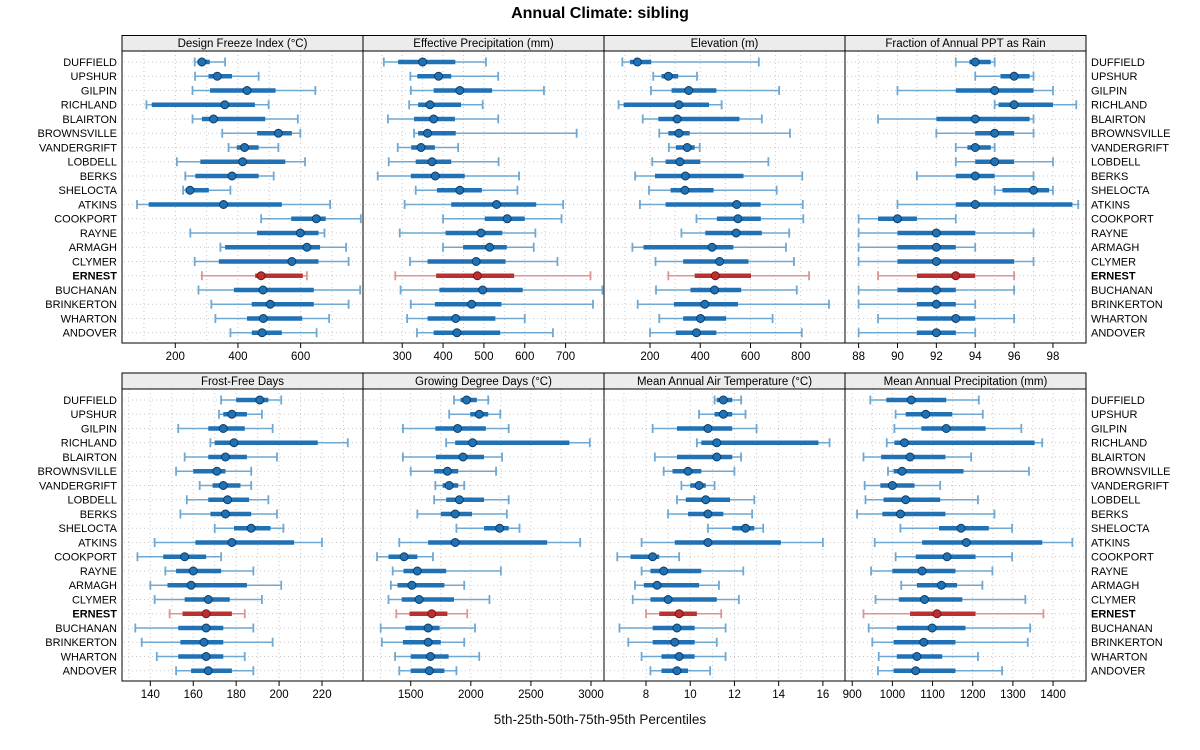 This screenshot has width=1200, height=750. What do you see at coordinates (966, 382) in the screenshot?
I see `strip-title: Mean Annual Precipitation (mm)` at bounding box center [966, 382].